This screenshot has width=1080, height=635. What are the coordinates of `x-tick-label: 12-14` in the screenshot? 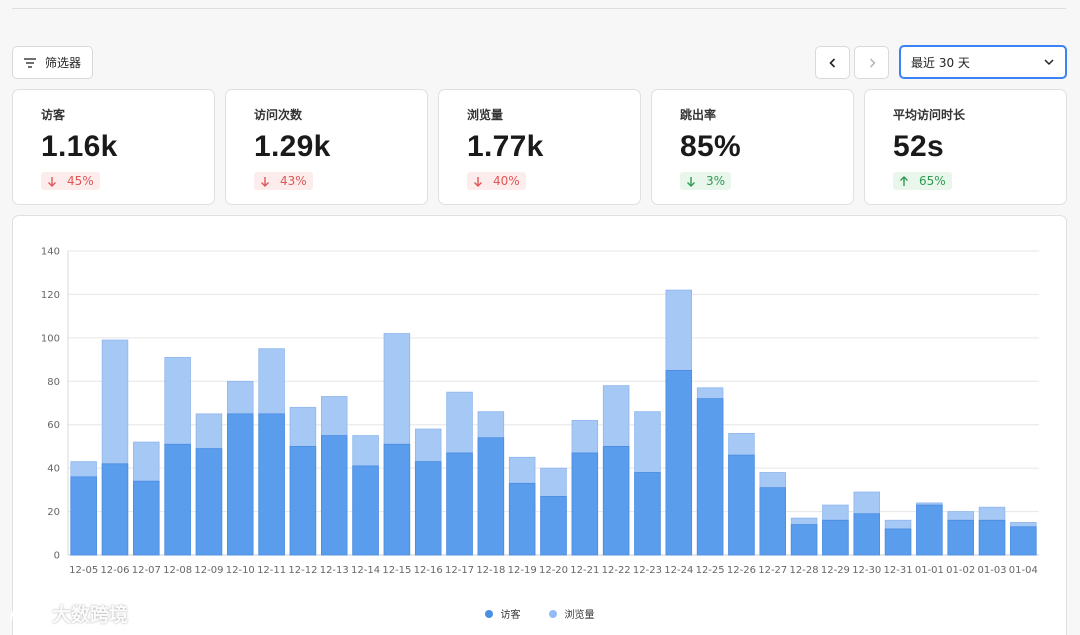 It's located at (365, 570).